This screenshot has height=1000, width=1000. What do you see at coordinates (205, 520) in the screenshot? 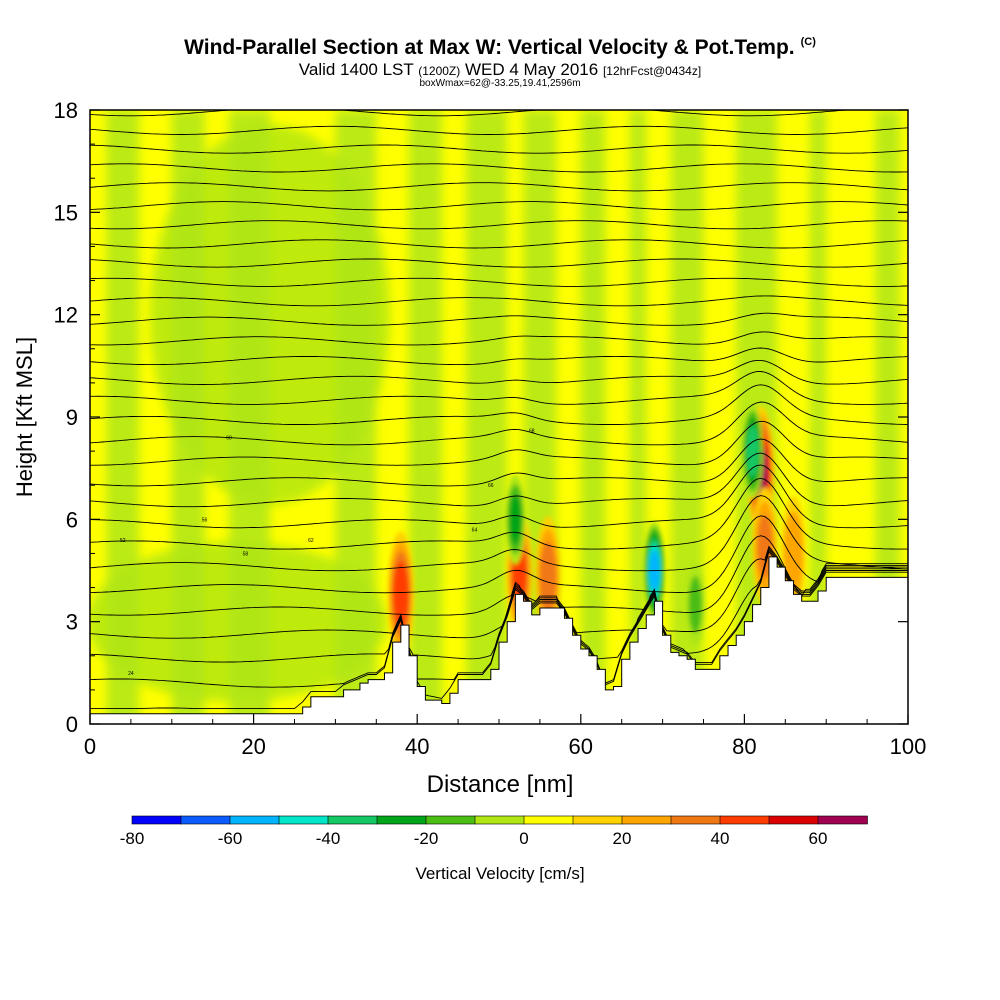
I see `contour-label-2: 56` at bounding box center [205, 520].